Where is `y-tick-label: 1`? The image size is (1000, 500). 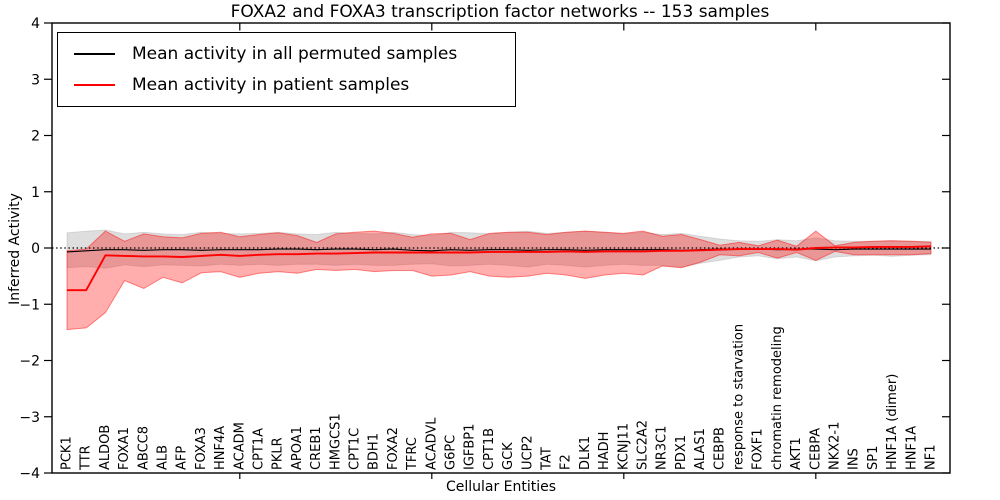
y-tick-label: 1 is located at coordinates (35, 193).